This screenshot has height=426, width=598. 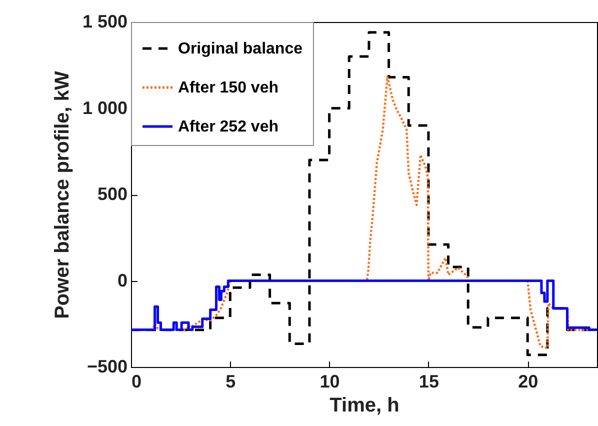 What do you see at coordinates (528, 382) in the screenshot?
I see `x-tick-label: 20` at bounding box center [528, 382].